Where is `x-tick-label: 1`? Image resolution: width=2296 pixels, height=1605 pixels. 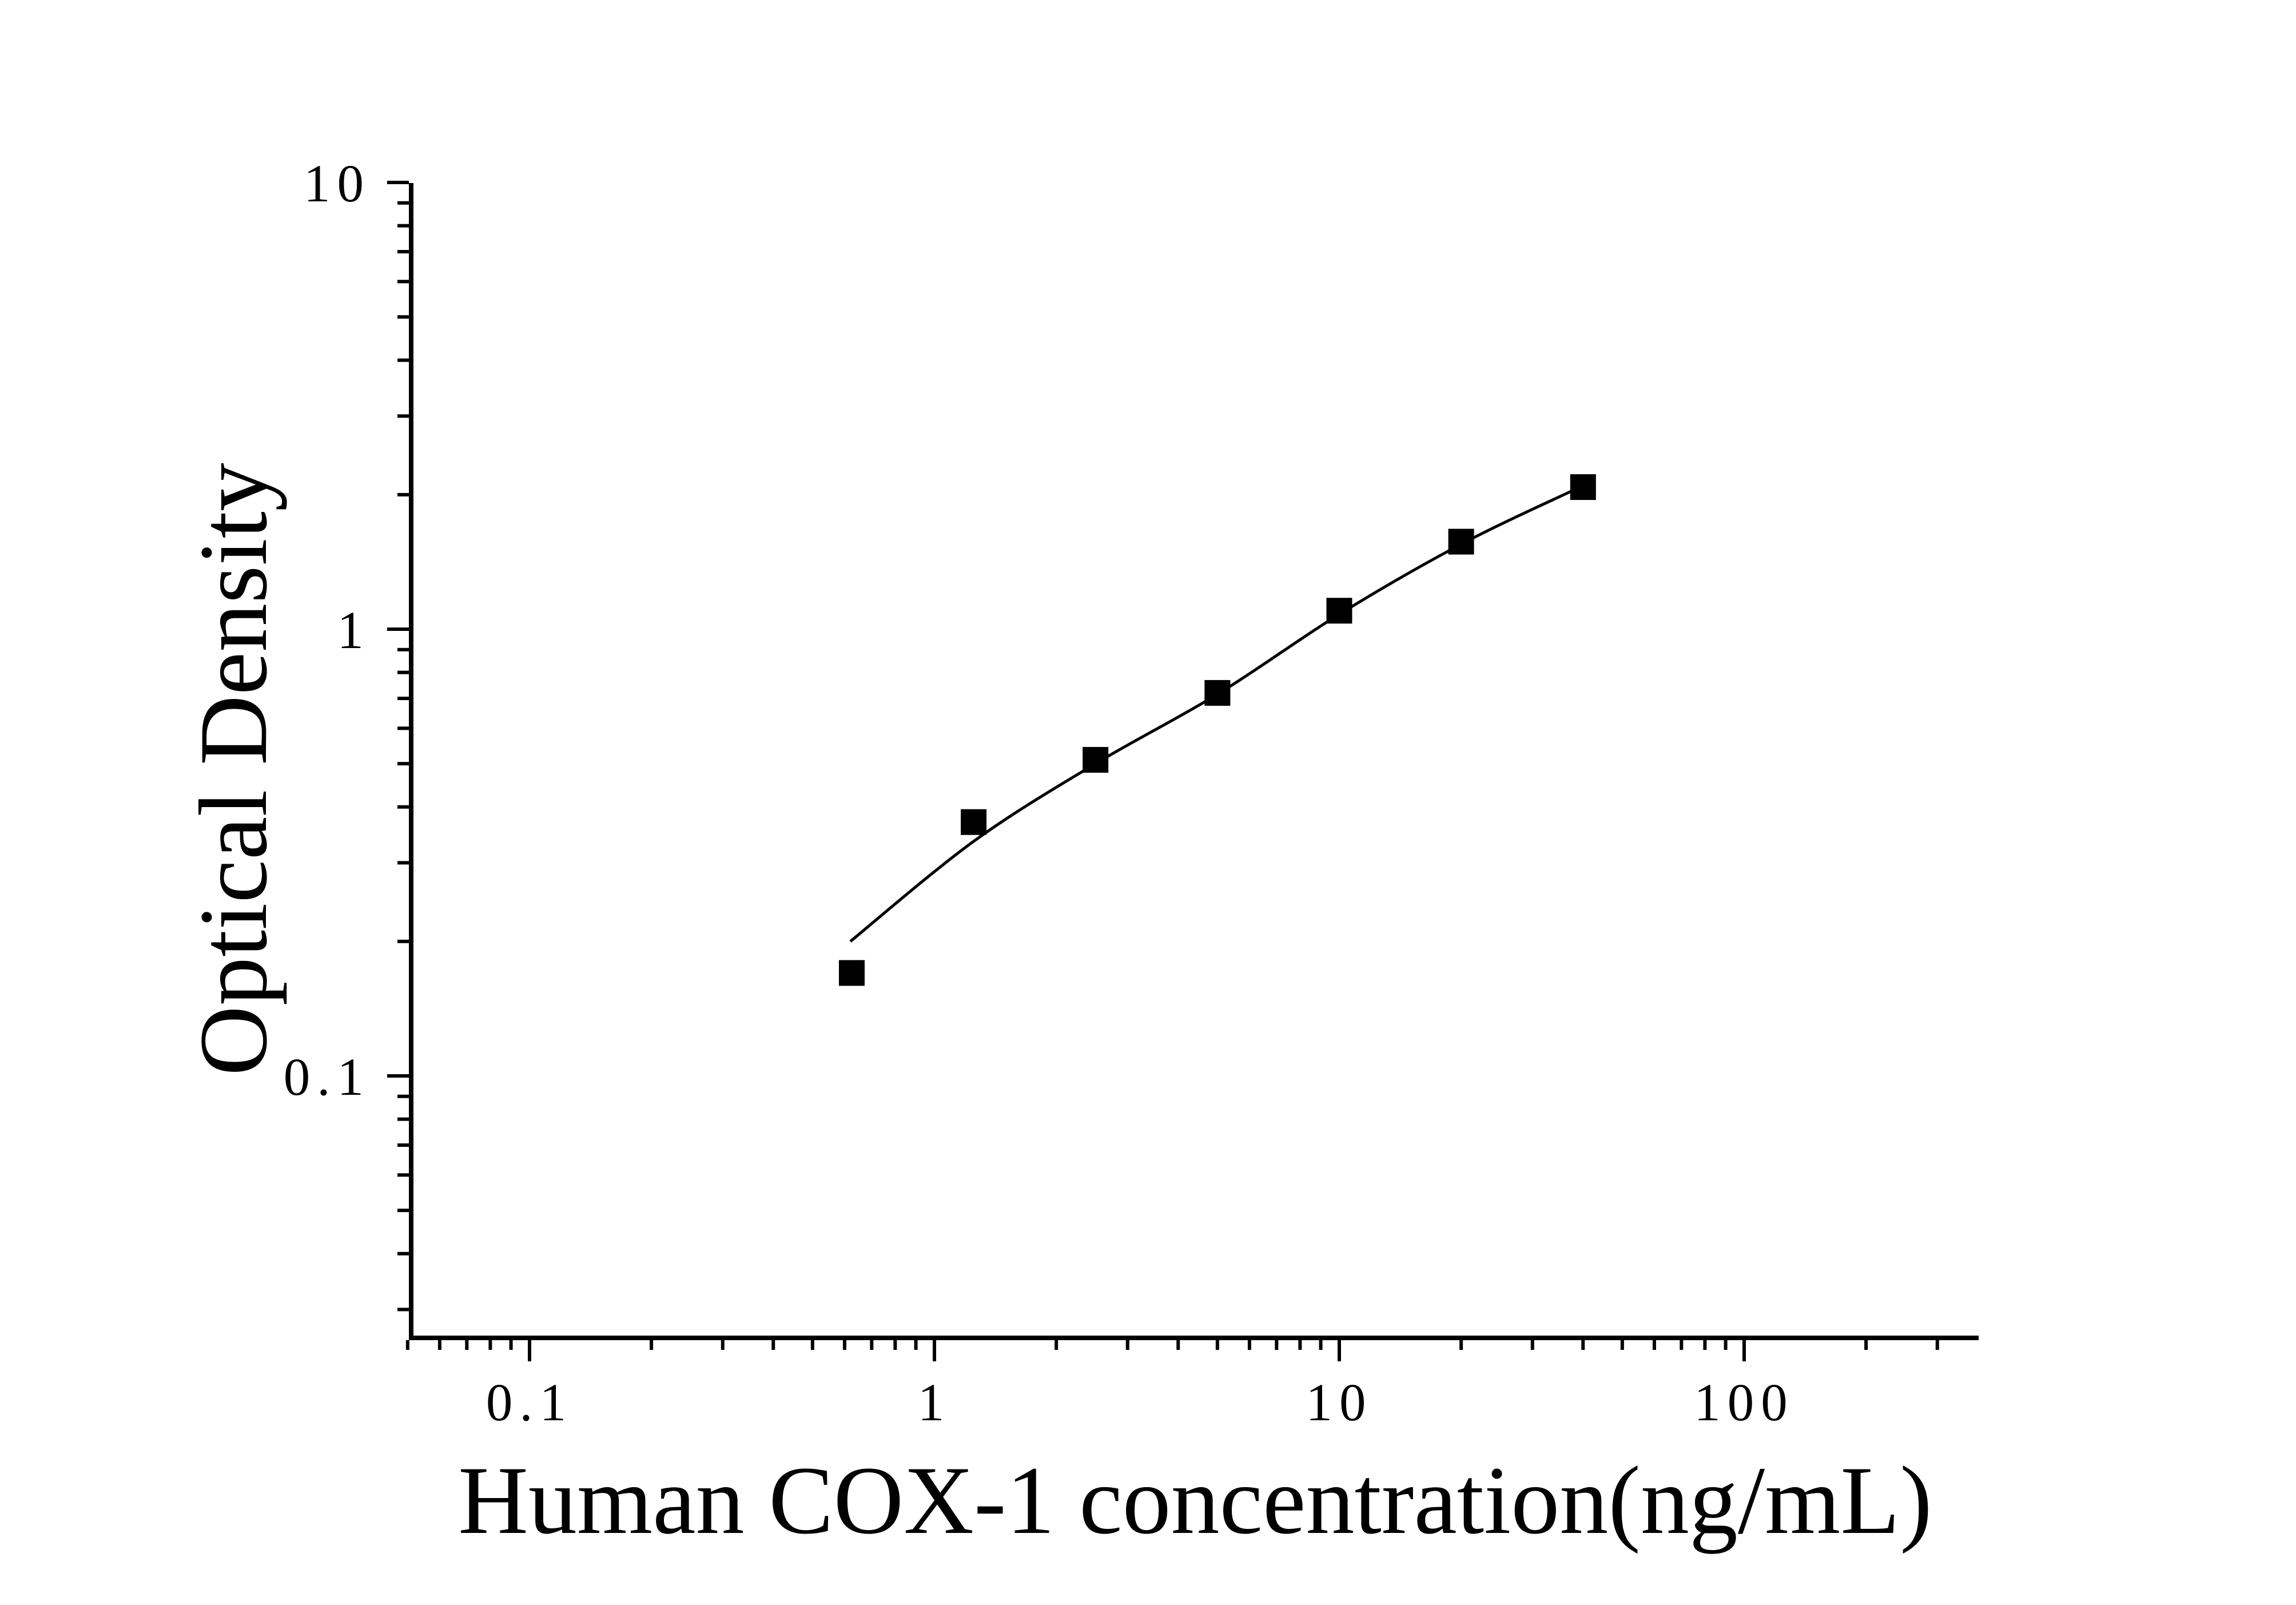
x-tick-label: 1 is located at coordinates (935, 1402).